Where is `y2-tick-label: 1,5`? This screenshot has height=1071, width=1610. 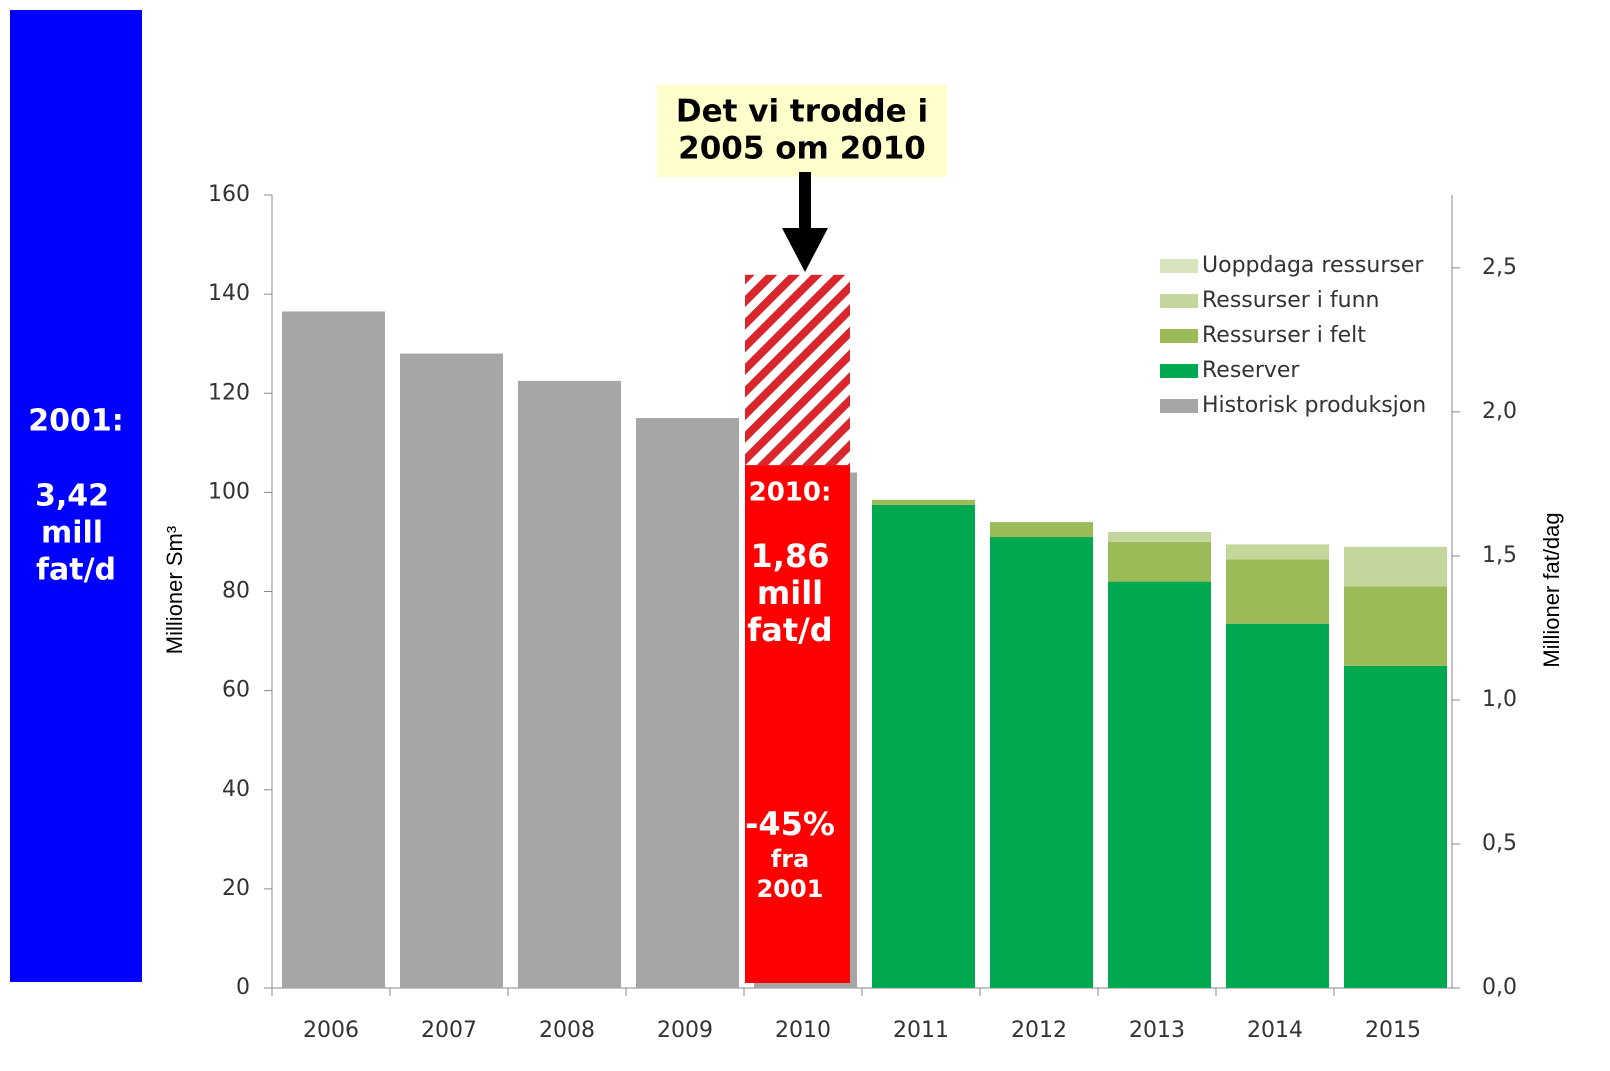 y2-tick-label: 1,5 is located at coordinates (1499, 555).